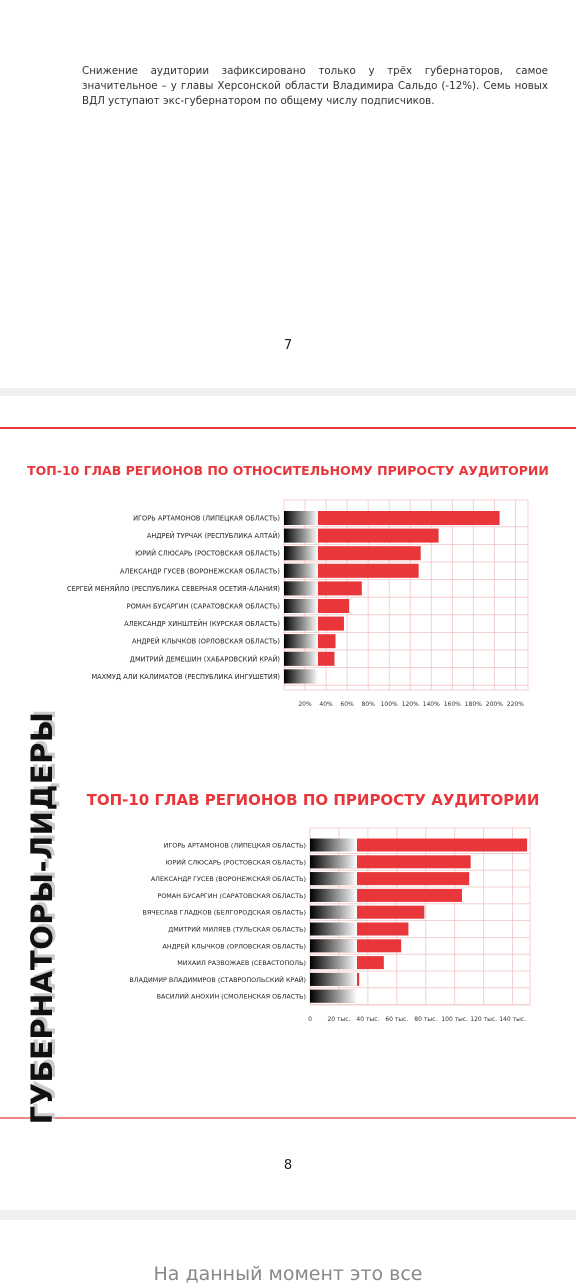 The image size is (576, 1285). What do you see at coordinates (231, 996) in the screenshot?
I see `y-tick-label: ВАСИЛИЙ АНОХИН (СМОЛЕНСКАЯ ОБЛАСТЬ)` at bounding box center [231, 996].